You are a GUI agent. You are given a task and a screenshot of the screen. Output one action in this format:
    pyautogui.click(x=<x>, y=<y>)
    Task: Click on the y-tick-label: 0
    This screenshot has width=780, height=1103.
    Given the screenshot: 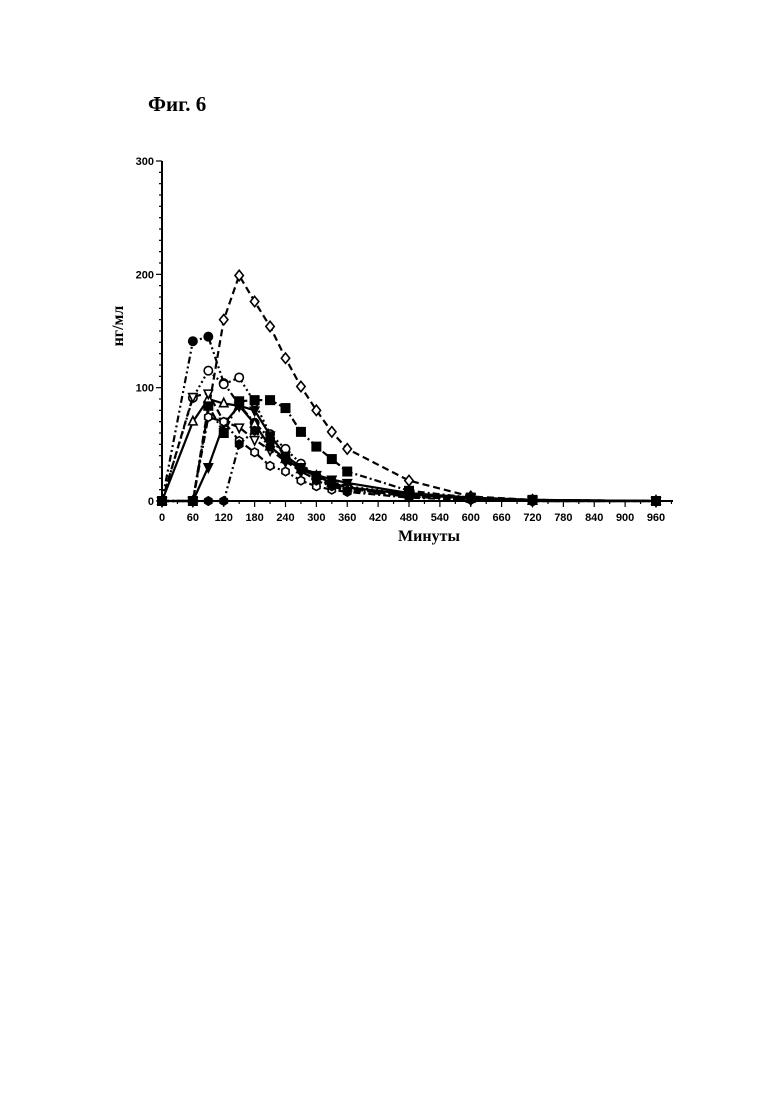 What is the action you would take?
    pyautogui.click(x=151, y=502)
    